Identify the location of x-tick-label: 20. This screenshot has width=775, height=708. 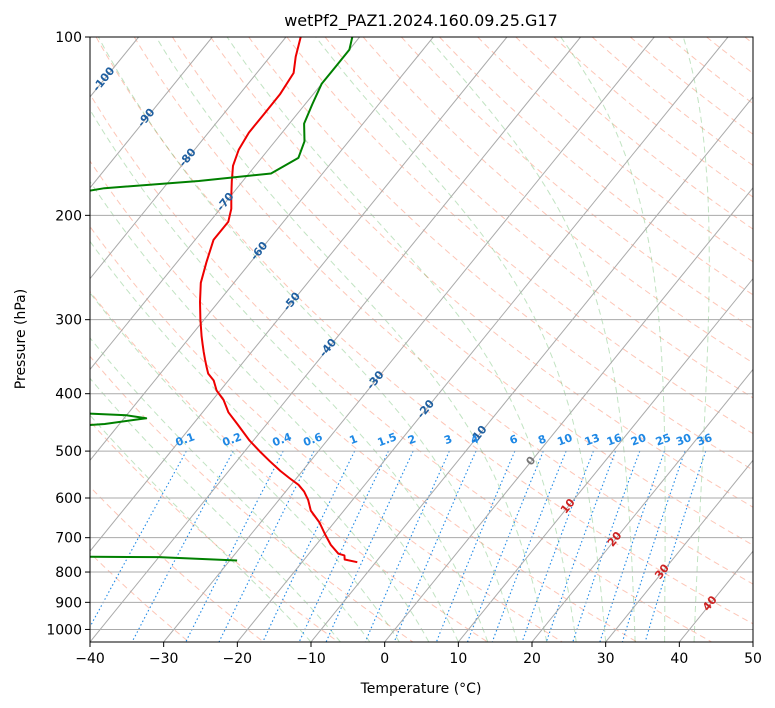
(532, 659).